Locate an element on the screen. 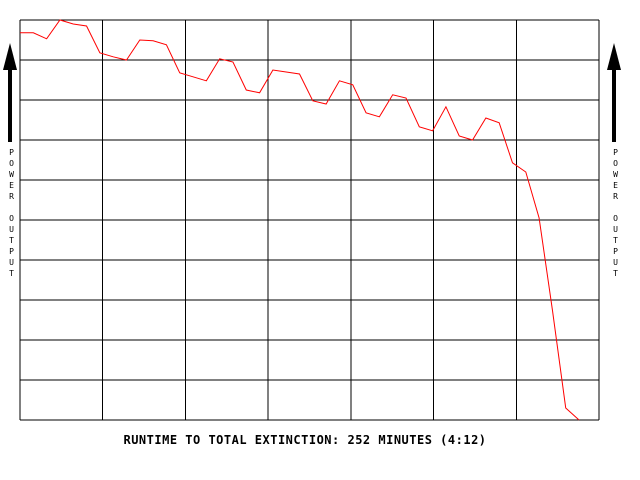 The image size is (640, 480). right-arrow is located at coordinates (614, 92).